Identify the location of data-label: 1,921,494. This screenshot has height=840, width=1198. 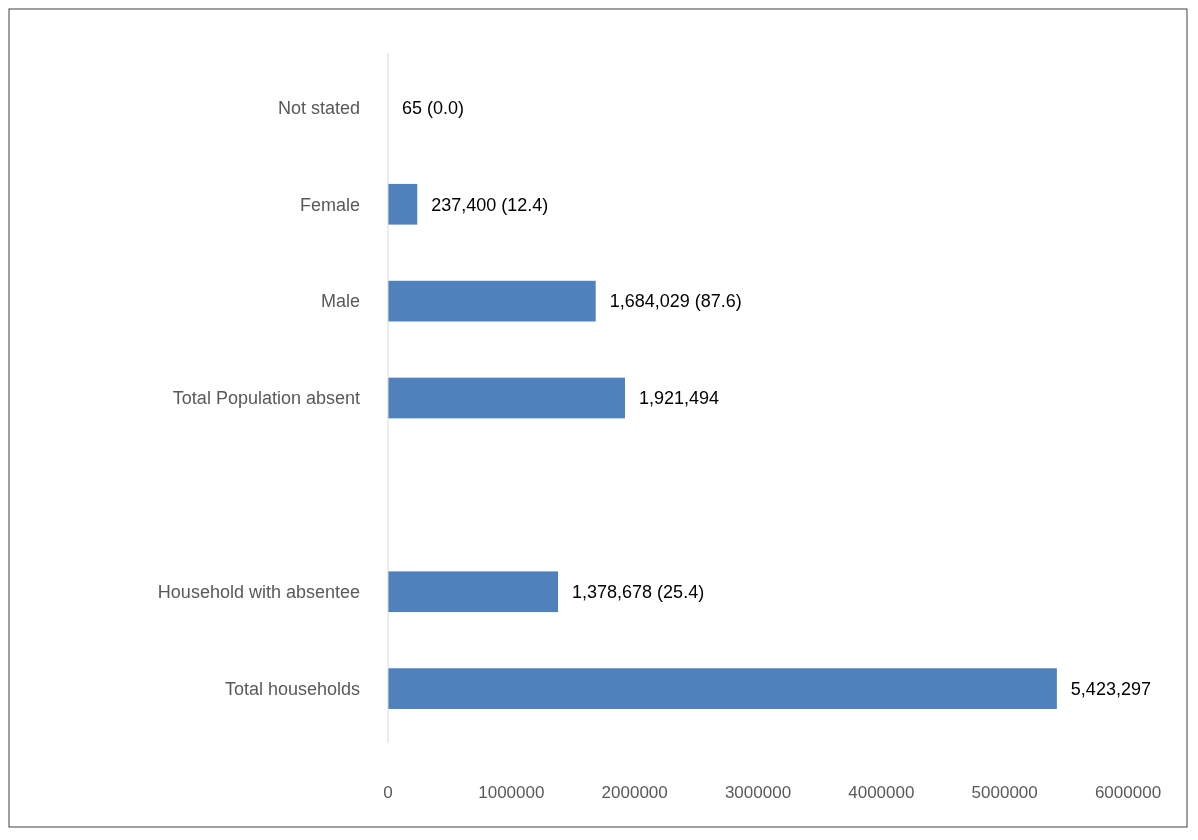
(679, 398).